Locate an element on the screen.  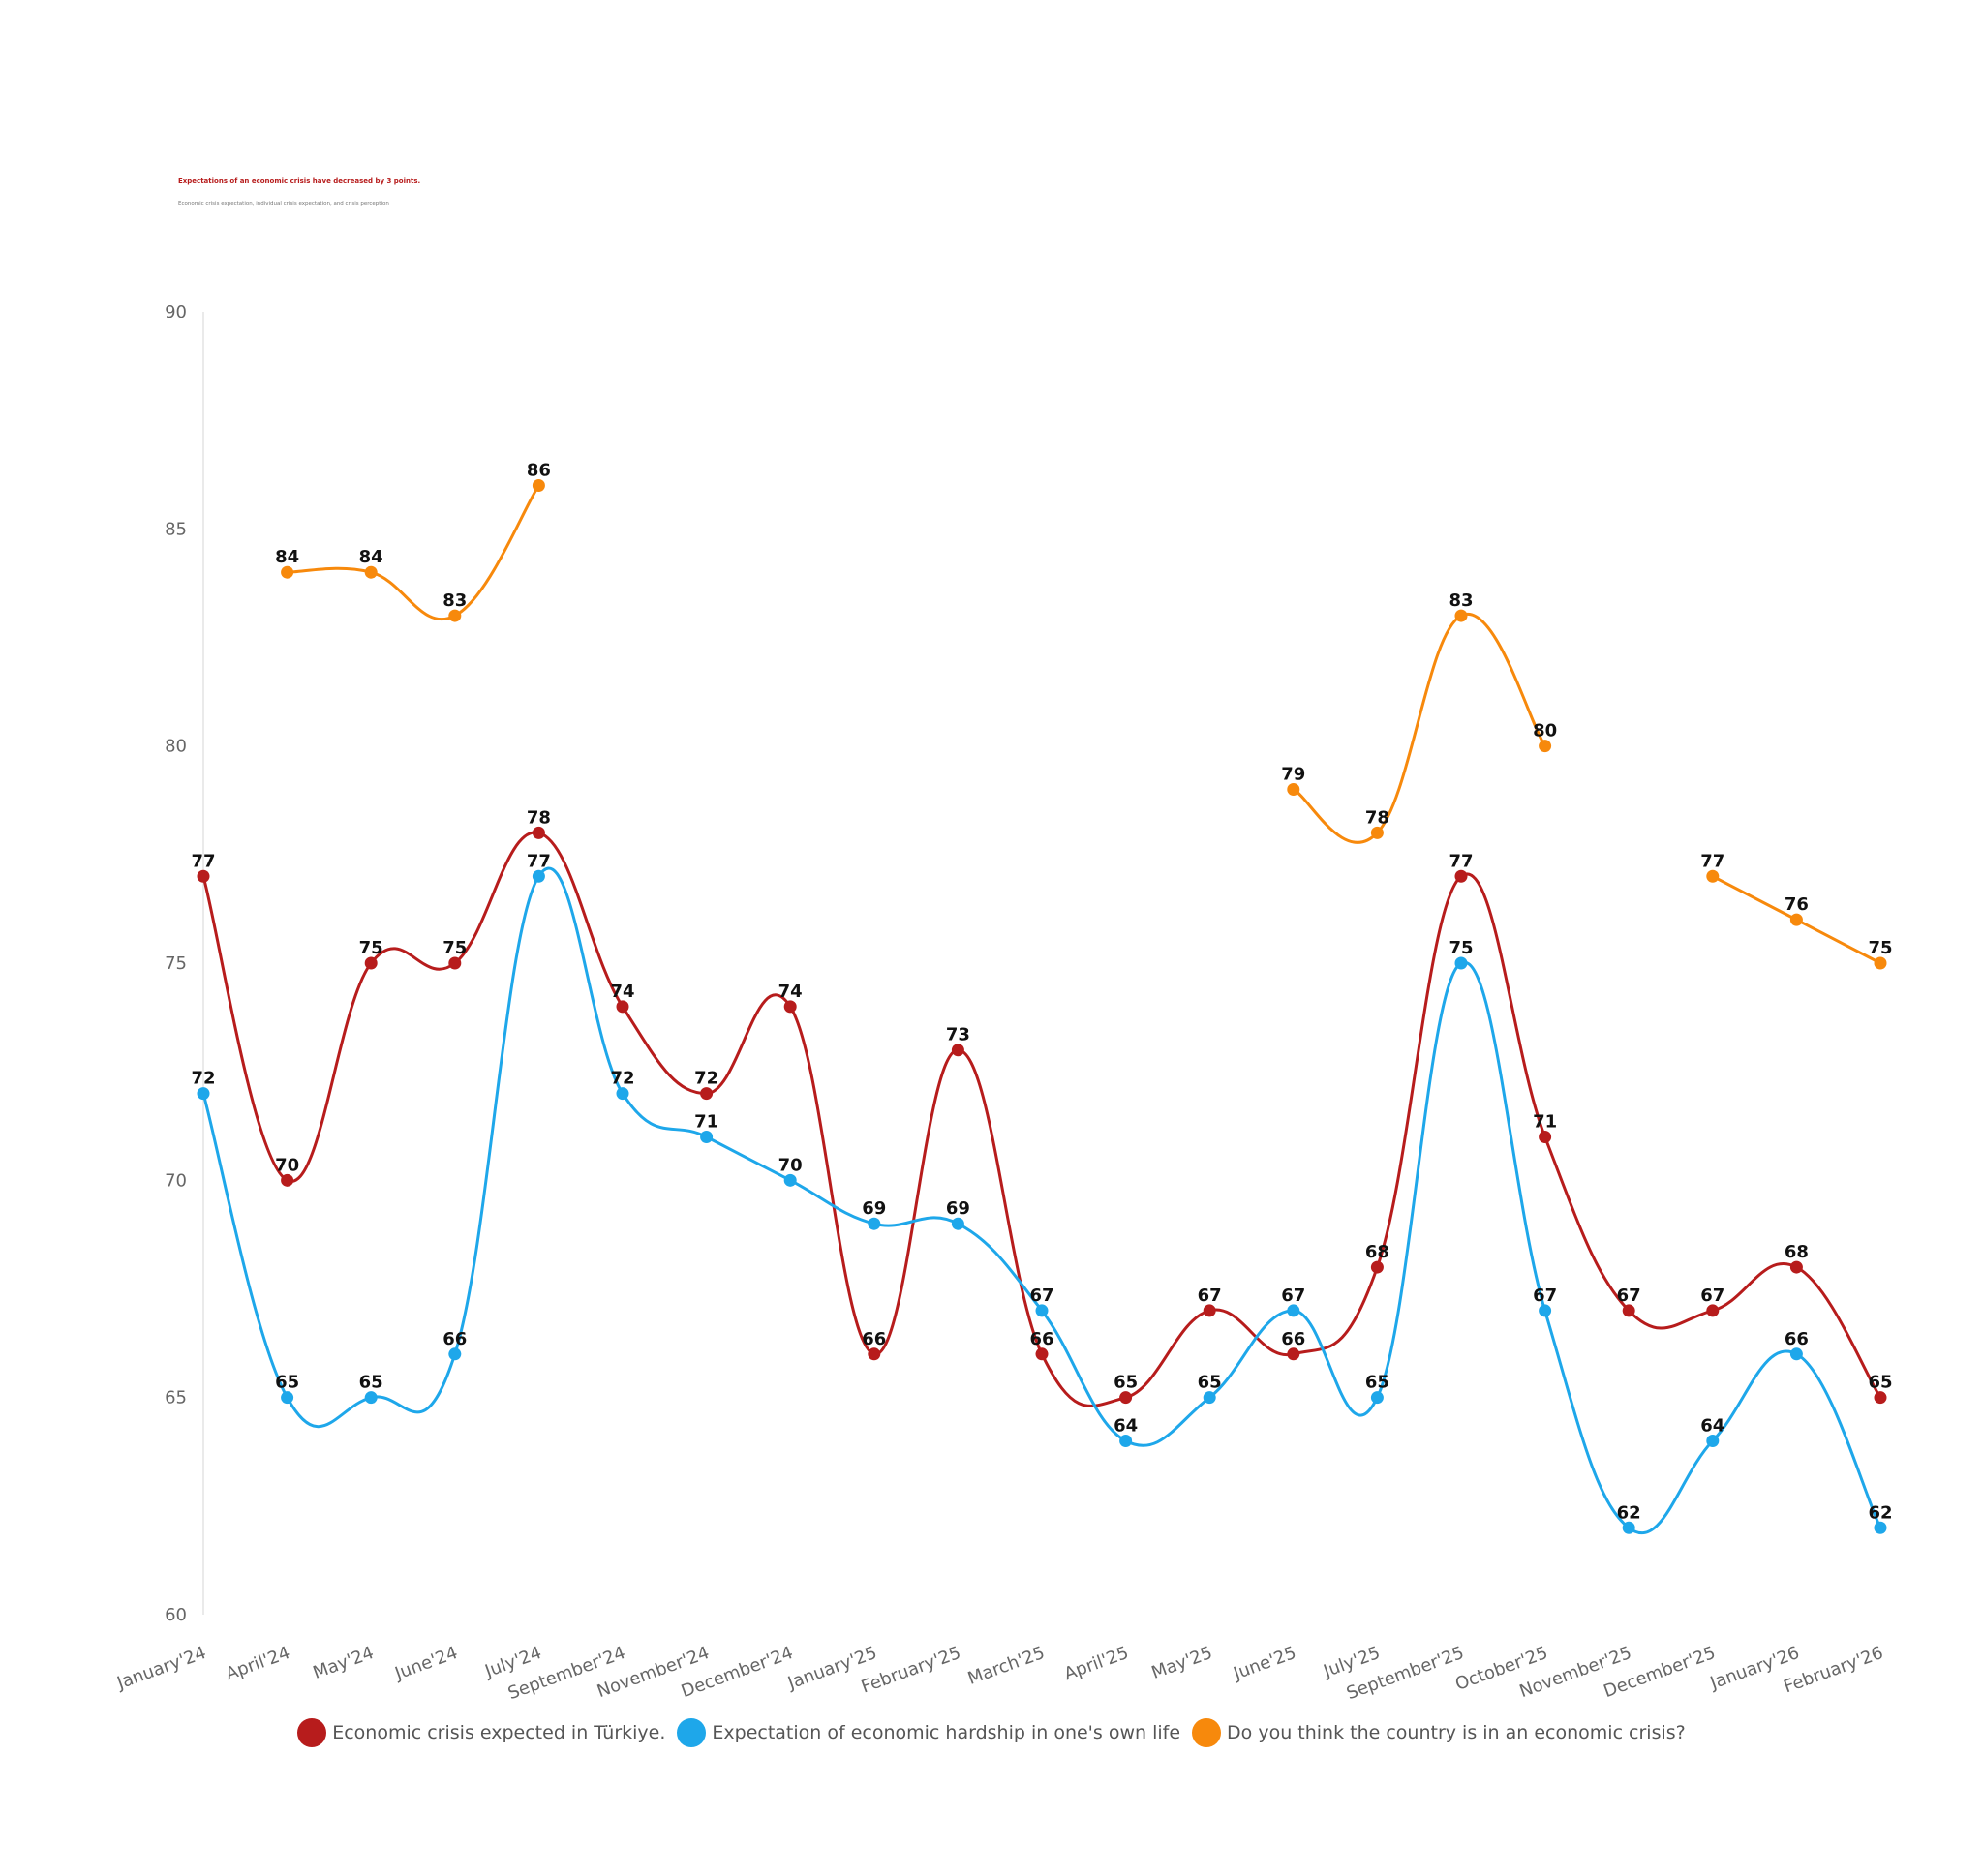
data-label: 77 is located at coordinates (539, 861).